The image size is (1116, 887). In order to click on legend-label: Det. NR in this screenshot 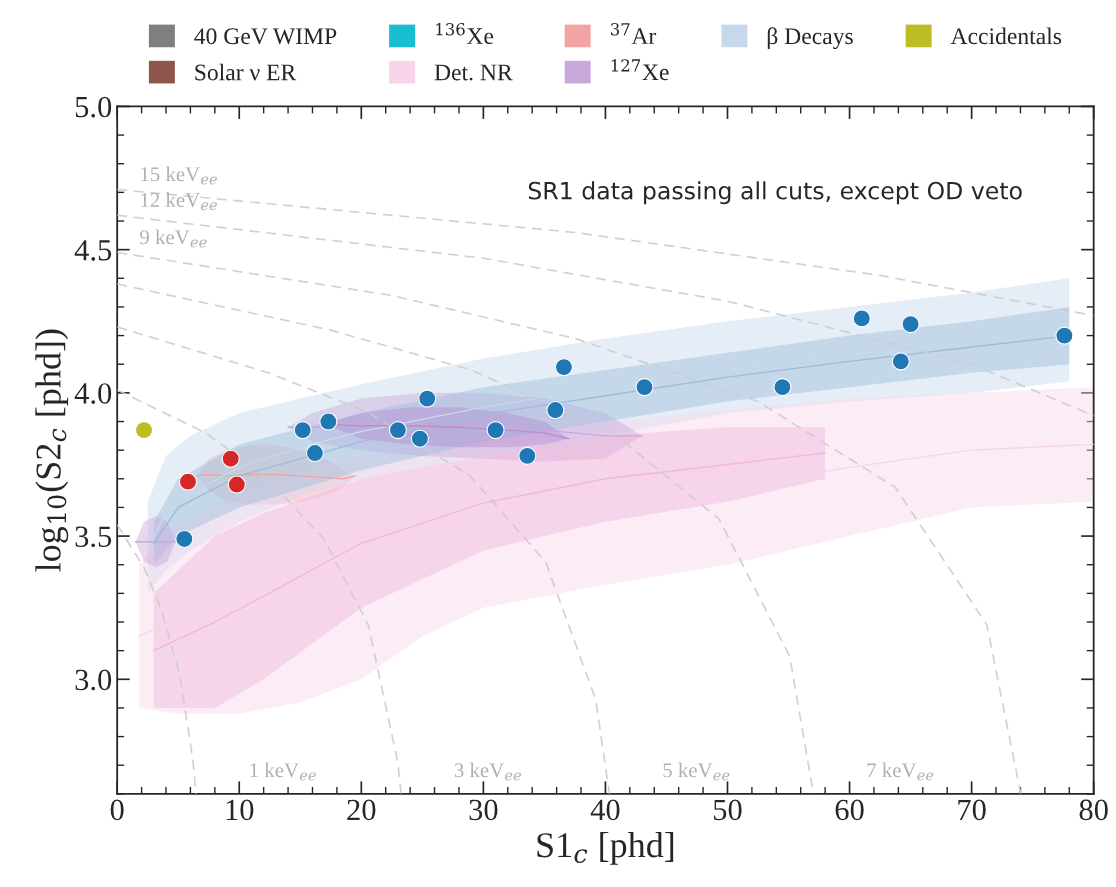, I will do `click(473, 72)`.